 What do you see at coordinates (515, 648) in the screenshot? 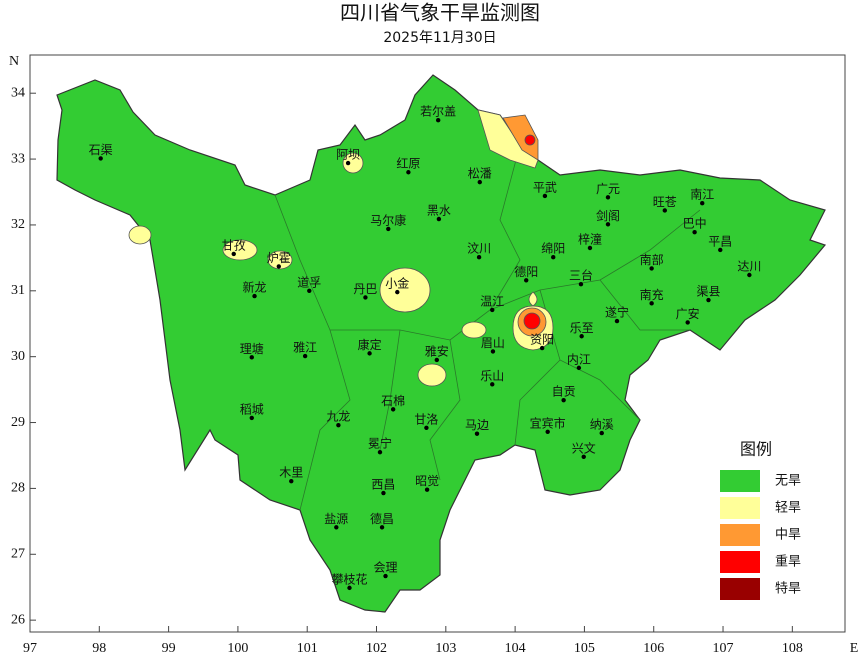
I see `x-tick-label: 104` at bounding box center [515, 648].